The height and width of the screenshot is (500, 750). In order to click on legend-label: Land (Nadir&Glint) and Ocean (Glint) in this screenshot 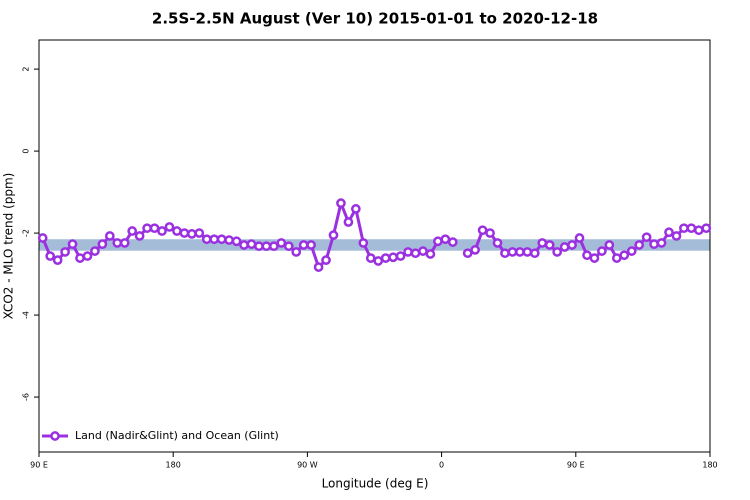, I will do `click(177, 435)`.